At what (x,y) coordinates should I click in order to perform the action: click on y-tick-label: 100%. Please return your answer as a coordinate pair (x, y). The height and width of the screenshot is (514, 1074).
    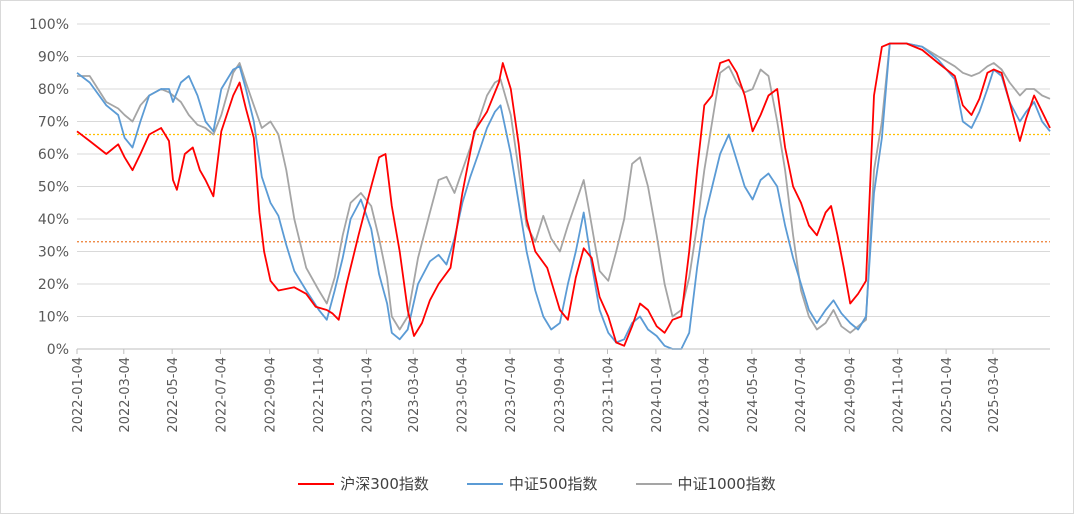
    Looking at the image, I should click on (49, 25).